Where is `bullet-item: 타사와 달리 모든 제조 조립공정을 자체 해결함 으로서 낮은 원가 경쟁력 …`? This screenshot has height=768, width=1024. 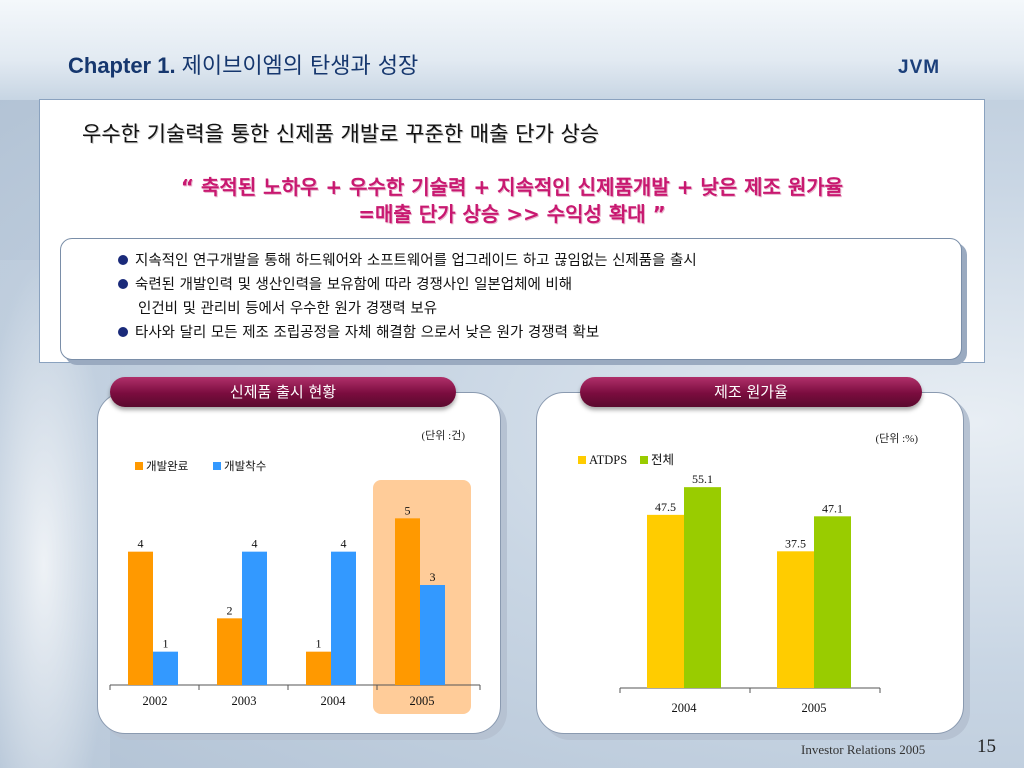
bullet-item: 타사와 달리 모든 제조 조립공정을 자체 해결함 으로서 낮은 원가 경쟁력 … is located at coordinates (407, 333).